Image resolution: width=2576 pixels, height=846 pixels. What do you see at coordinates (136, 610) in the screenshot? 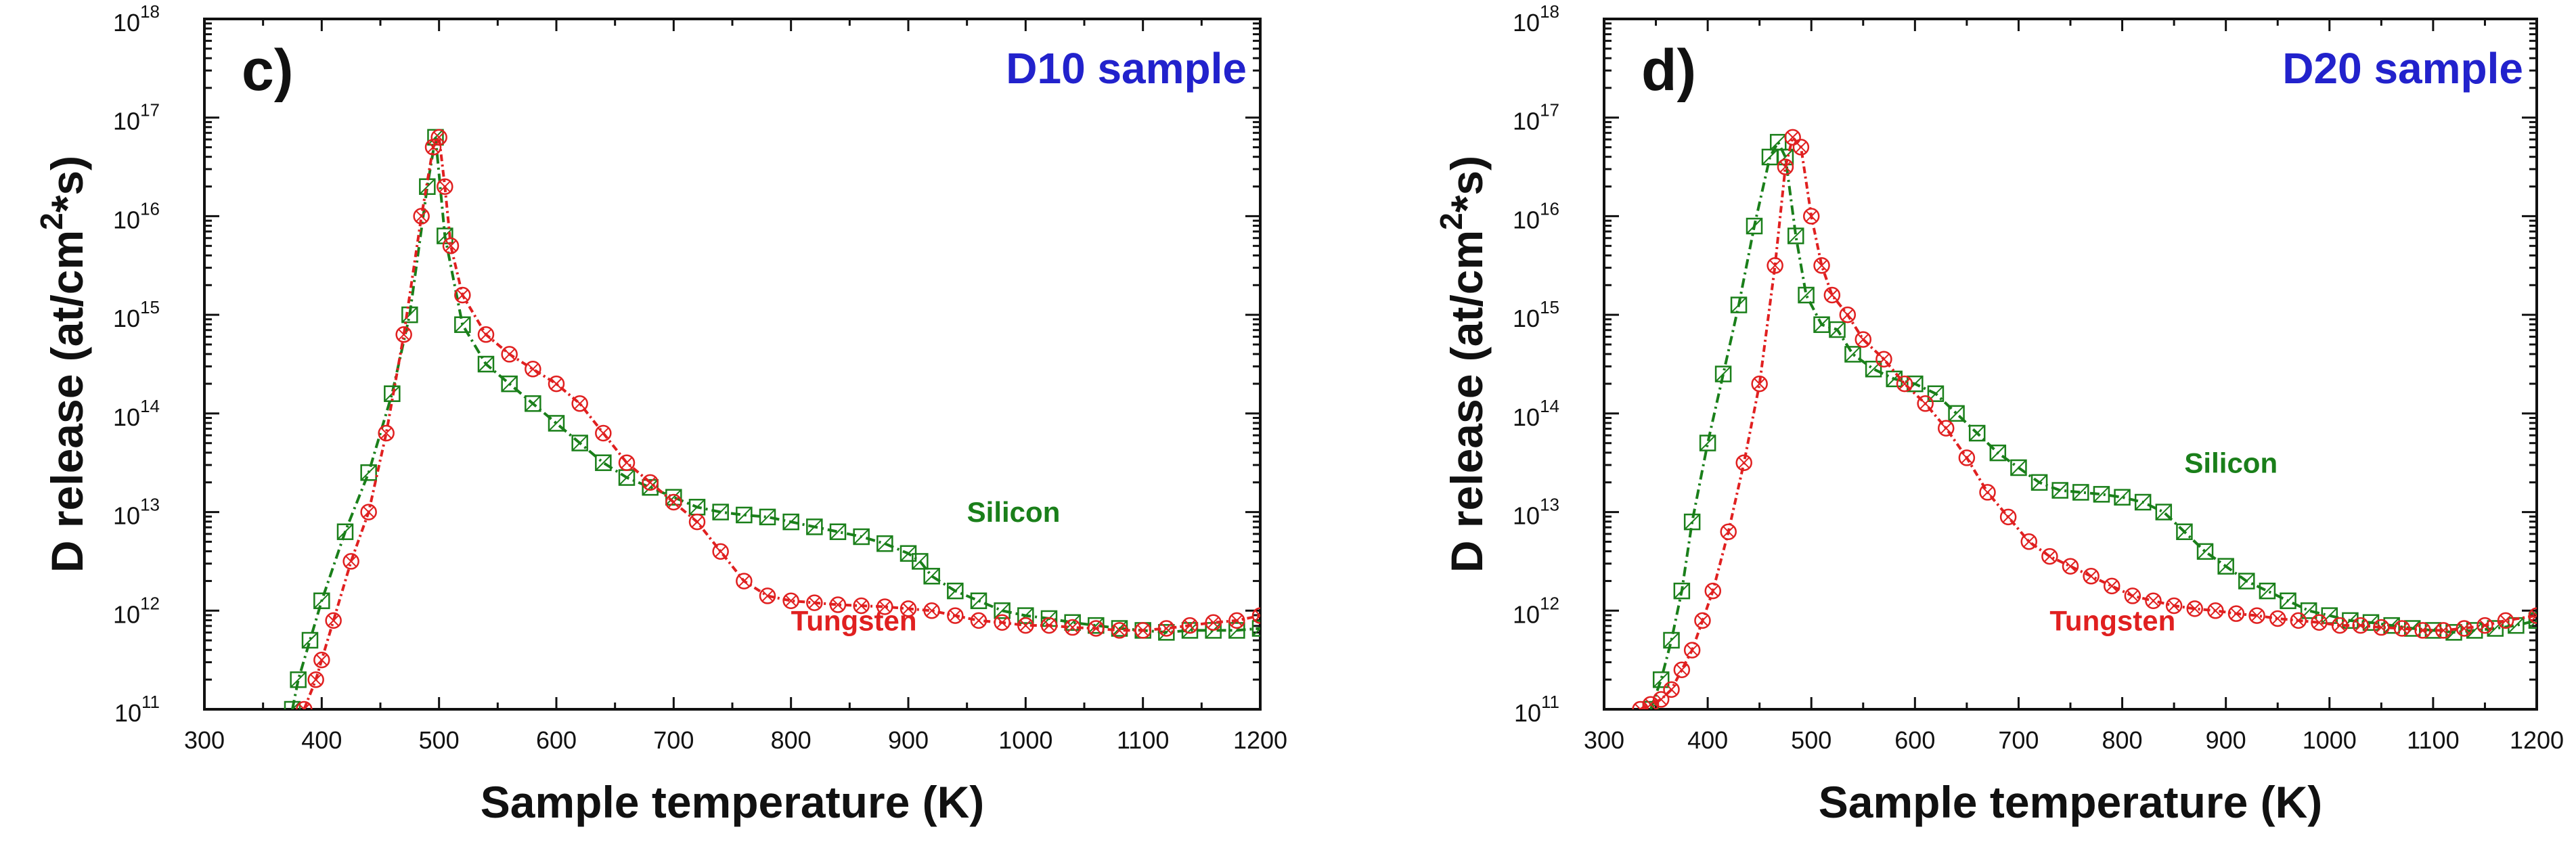
I see `y-tick-label: 1012` at bounding box center [136, 610].